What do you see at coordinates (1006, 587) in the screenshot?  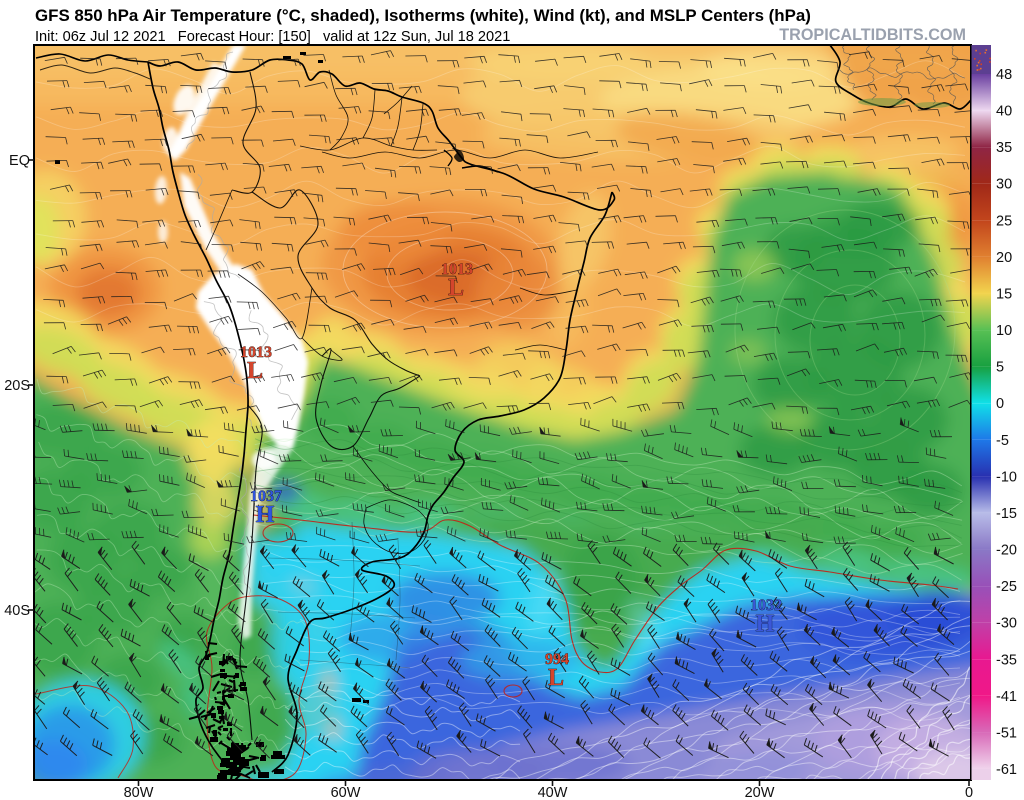 I see `svg-text: -25` at bounding box center [1006, 587].